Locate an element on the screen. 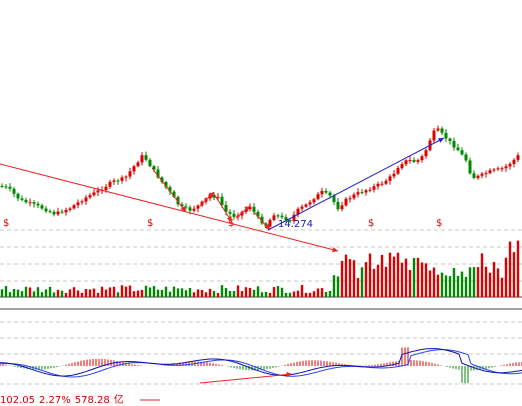  low-price-label: 14.274 is located at coordinates (295, 224).